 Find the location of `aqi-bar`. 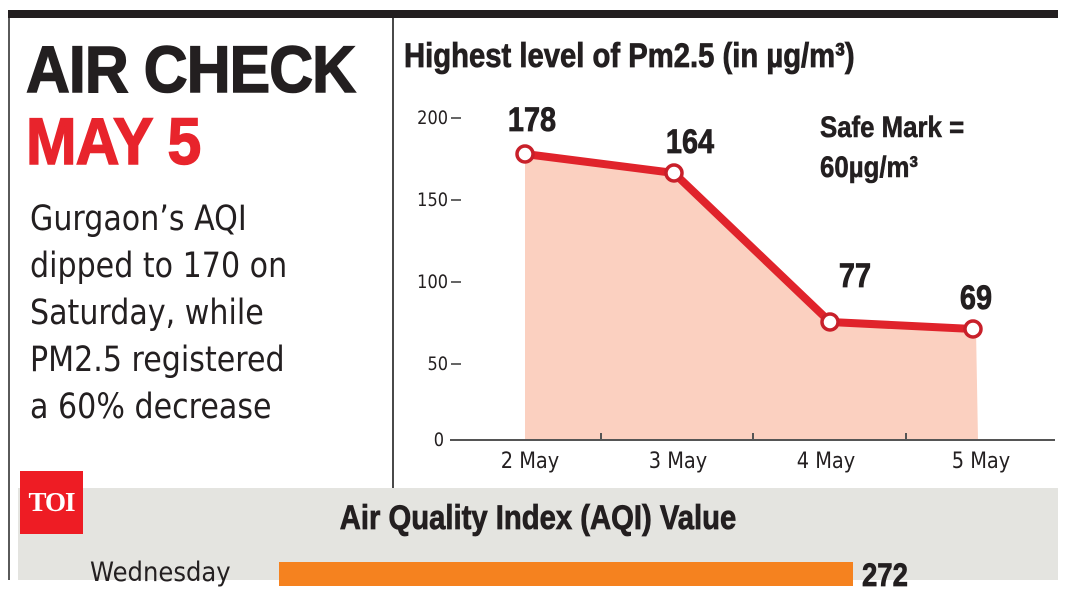

aqi-bar is located at coordinates (566, 574).